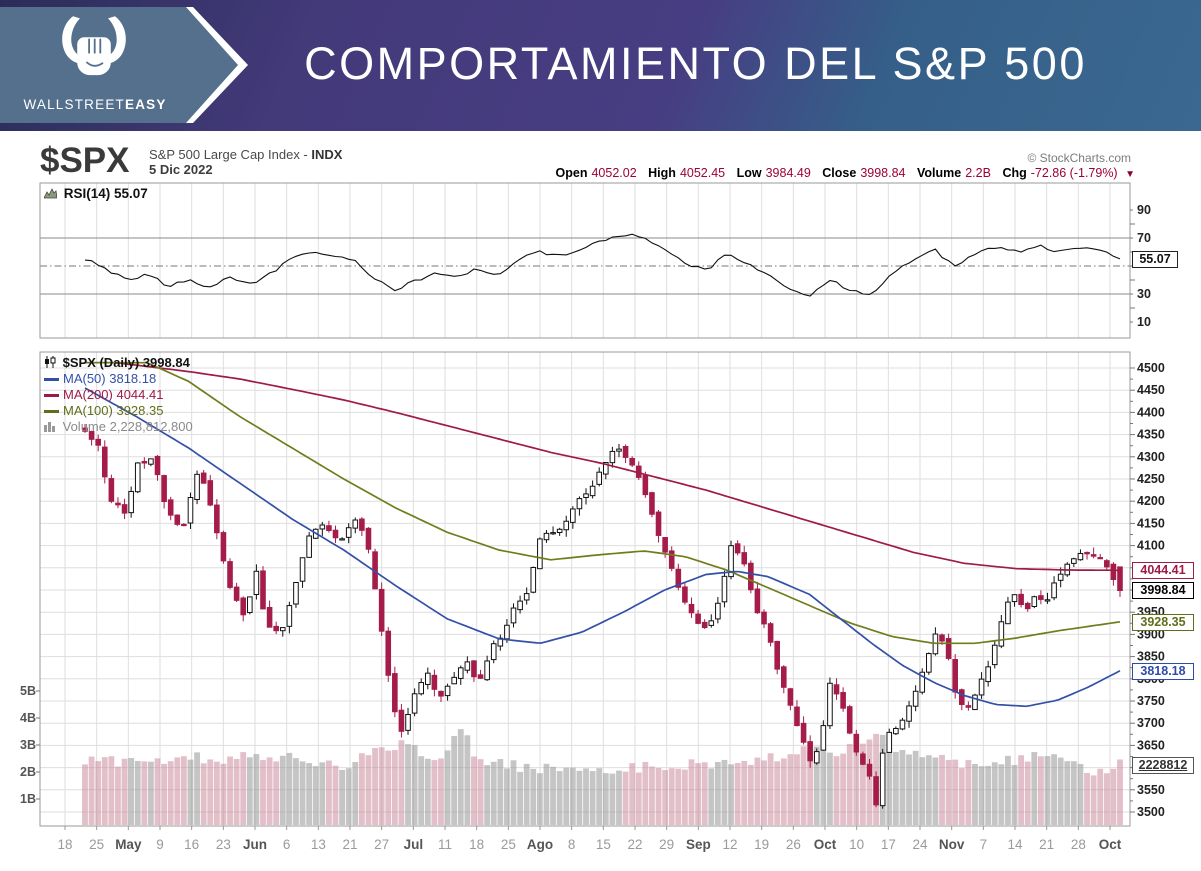  I want to click on svg-text: 90, so click(1144, 210).